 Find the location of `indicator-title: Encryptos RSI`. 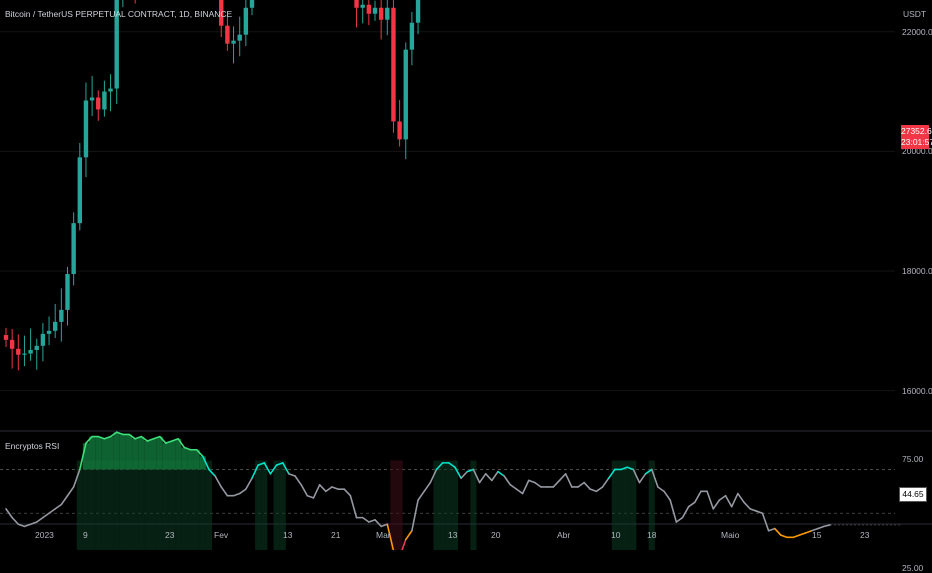

indicator-title: Encryptos RSI is located at coordinates (32, 446).